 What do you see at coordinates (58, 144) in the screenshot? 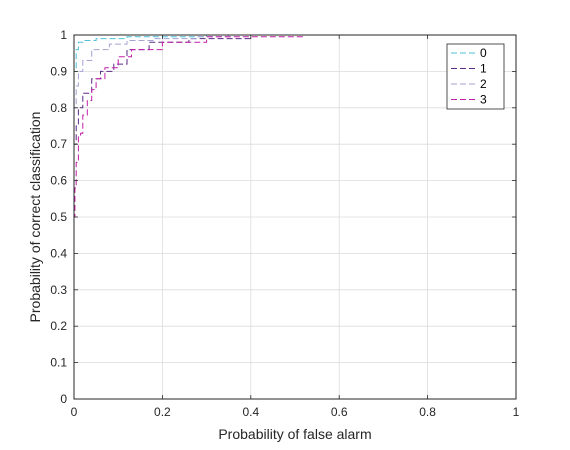
I see `y-tick-label: 0.7` at bounding box center [58, 144].